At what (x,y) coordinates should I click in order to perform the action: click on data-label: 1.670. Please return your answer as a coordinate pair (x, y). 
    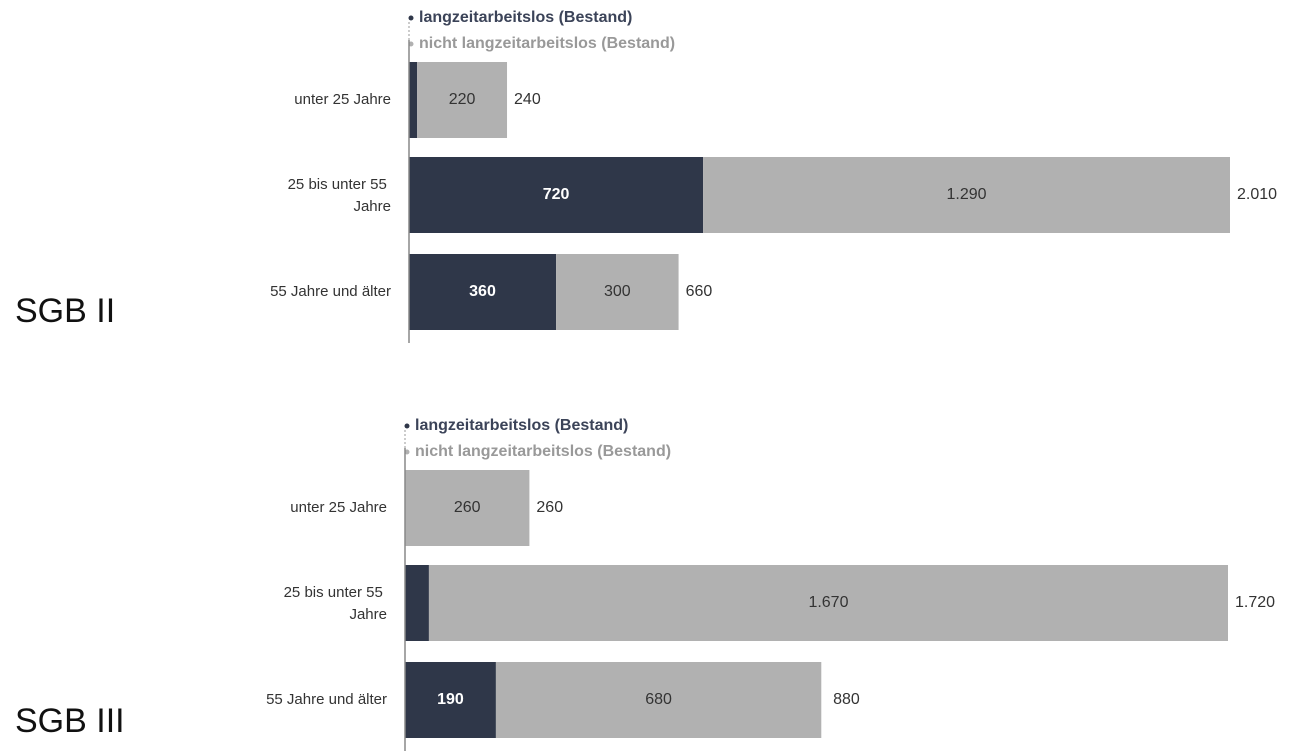
    Looking at the image, I should click on (828, 602).